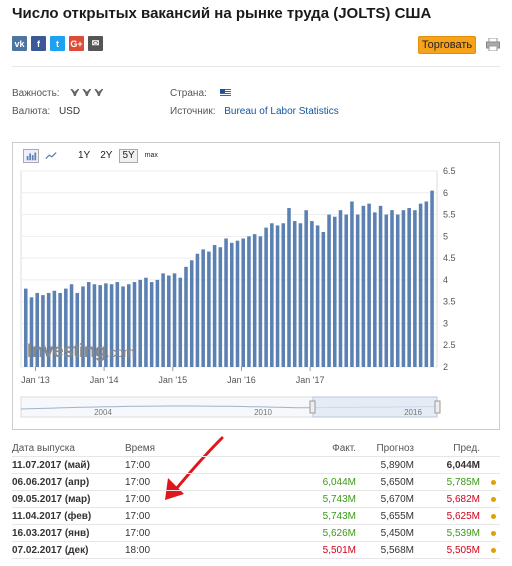  Describe the element at coordinates (57, 43) in the screenshot. I see `twitter-icon: t` at that location.